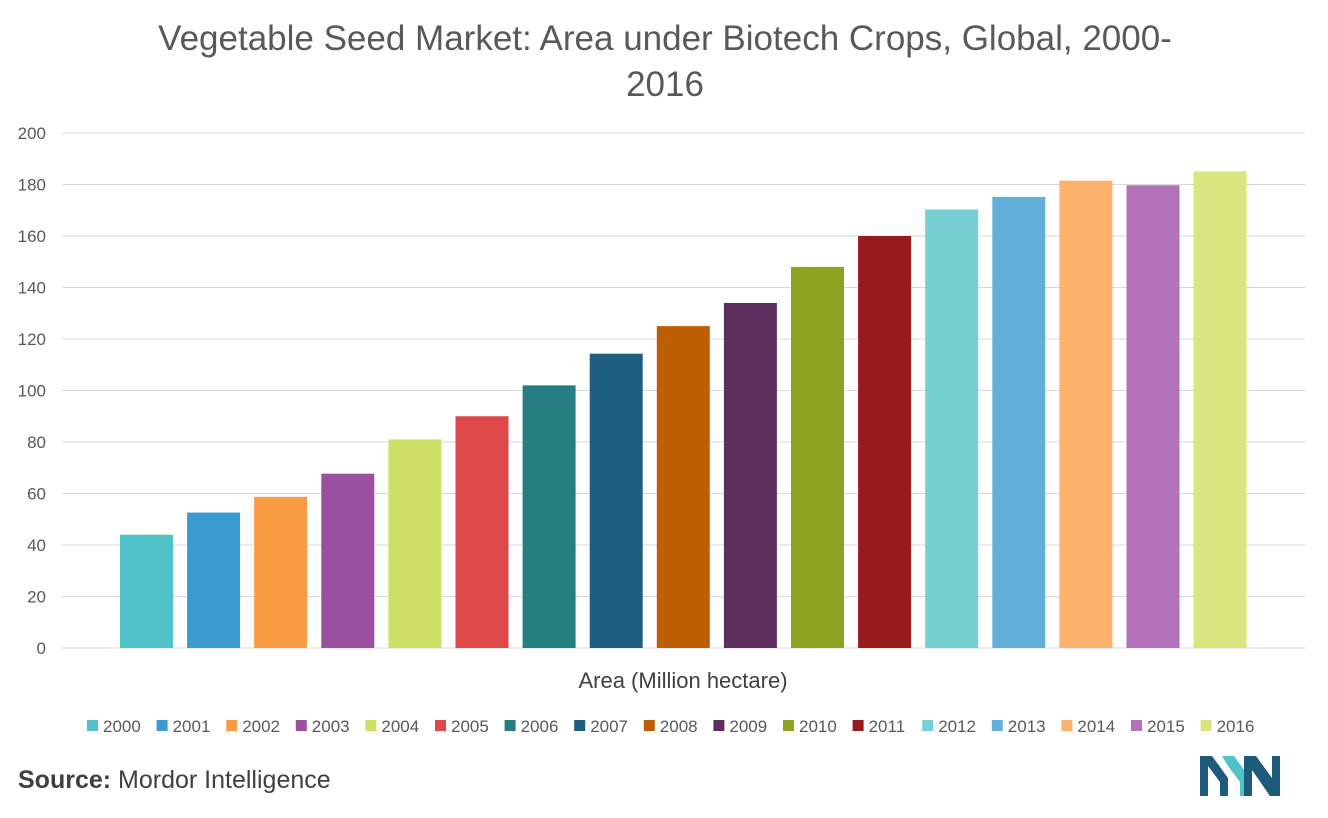 This screenshot has width=1328, height=818. Describe the element at coordinates (371, 725) in the screenshot. I see `legend-swatch-2004` at that location.